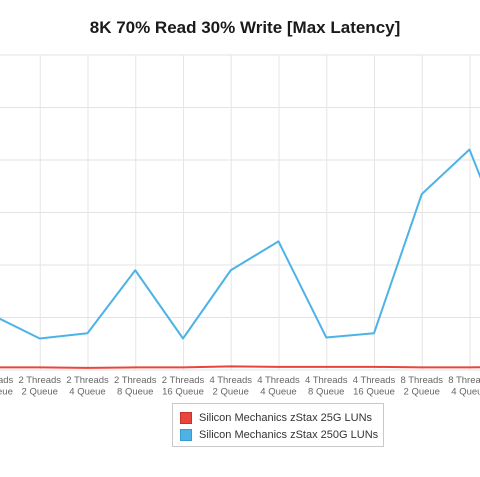 Image resolution: width=480 pixels, height=477 pixels. Describe the element at coordinates (39, 386) in the screenshot. I see `x-tick-label: 2 Threads 2 Queue` at that location.